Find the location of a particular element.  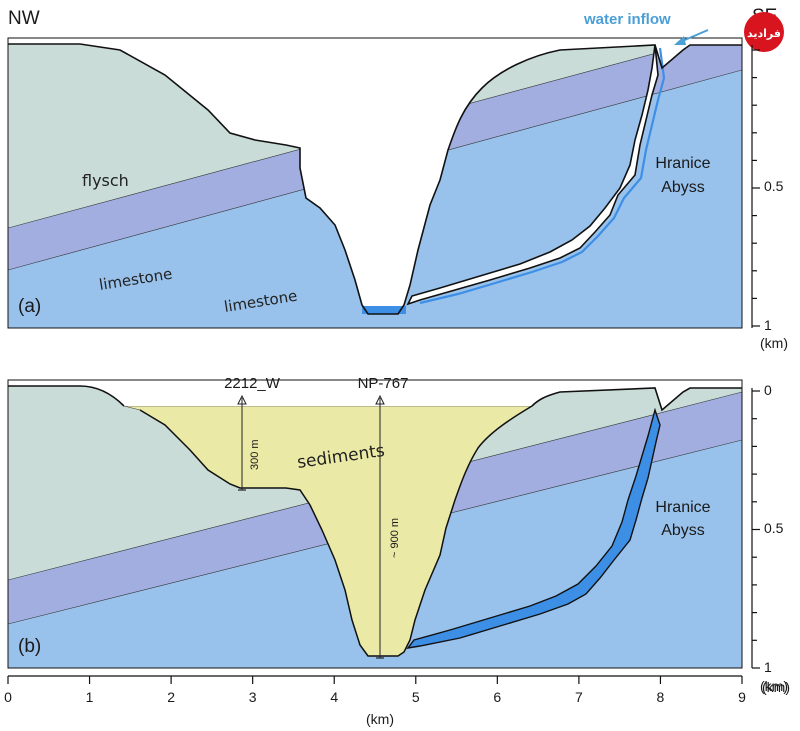

axis-a-unit: (km) is located at coordinates (774, 343).